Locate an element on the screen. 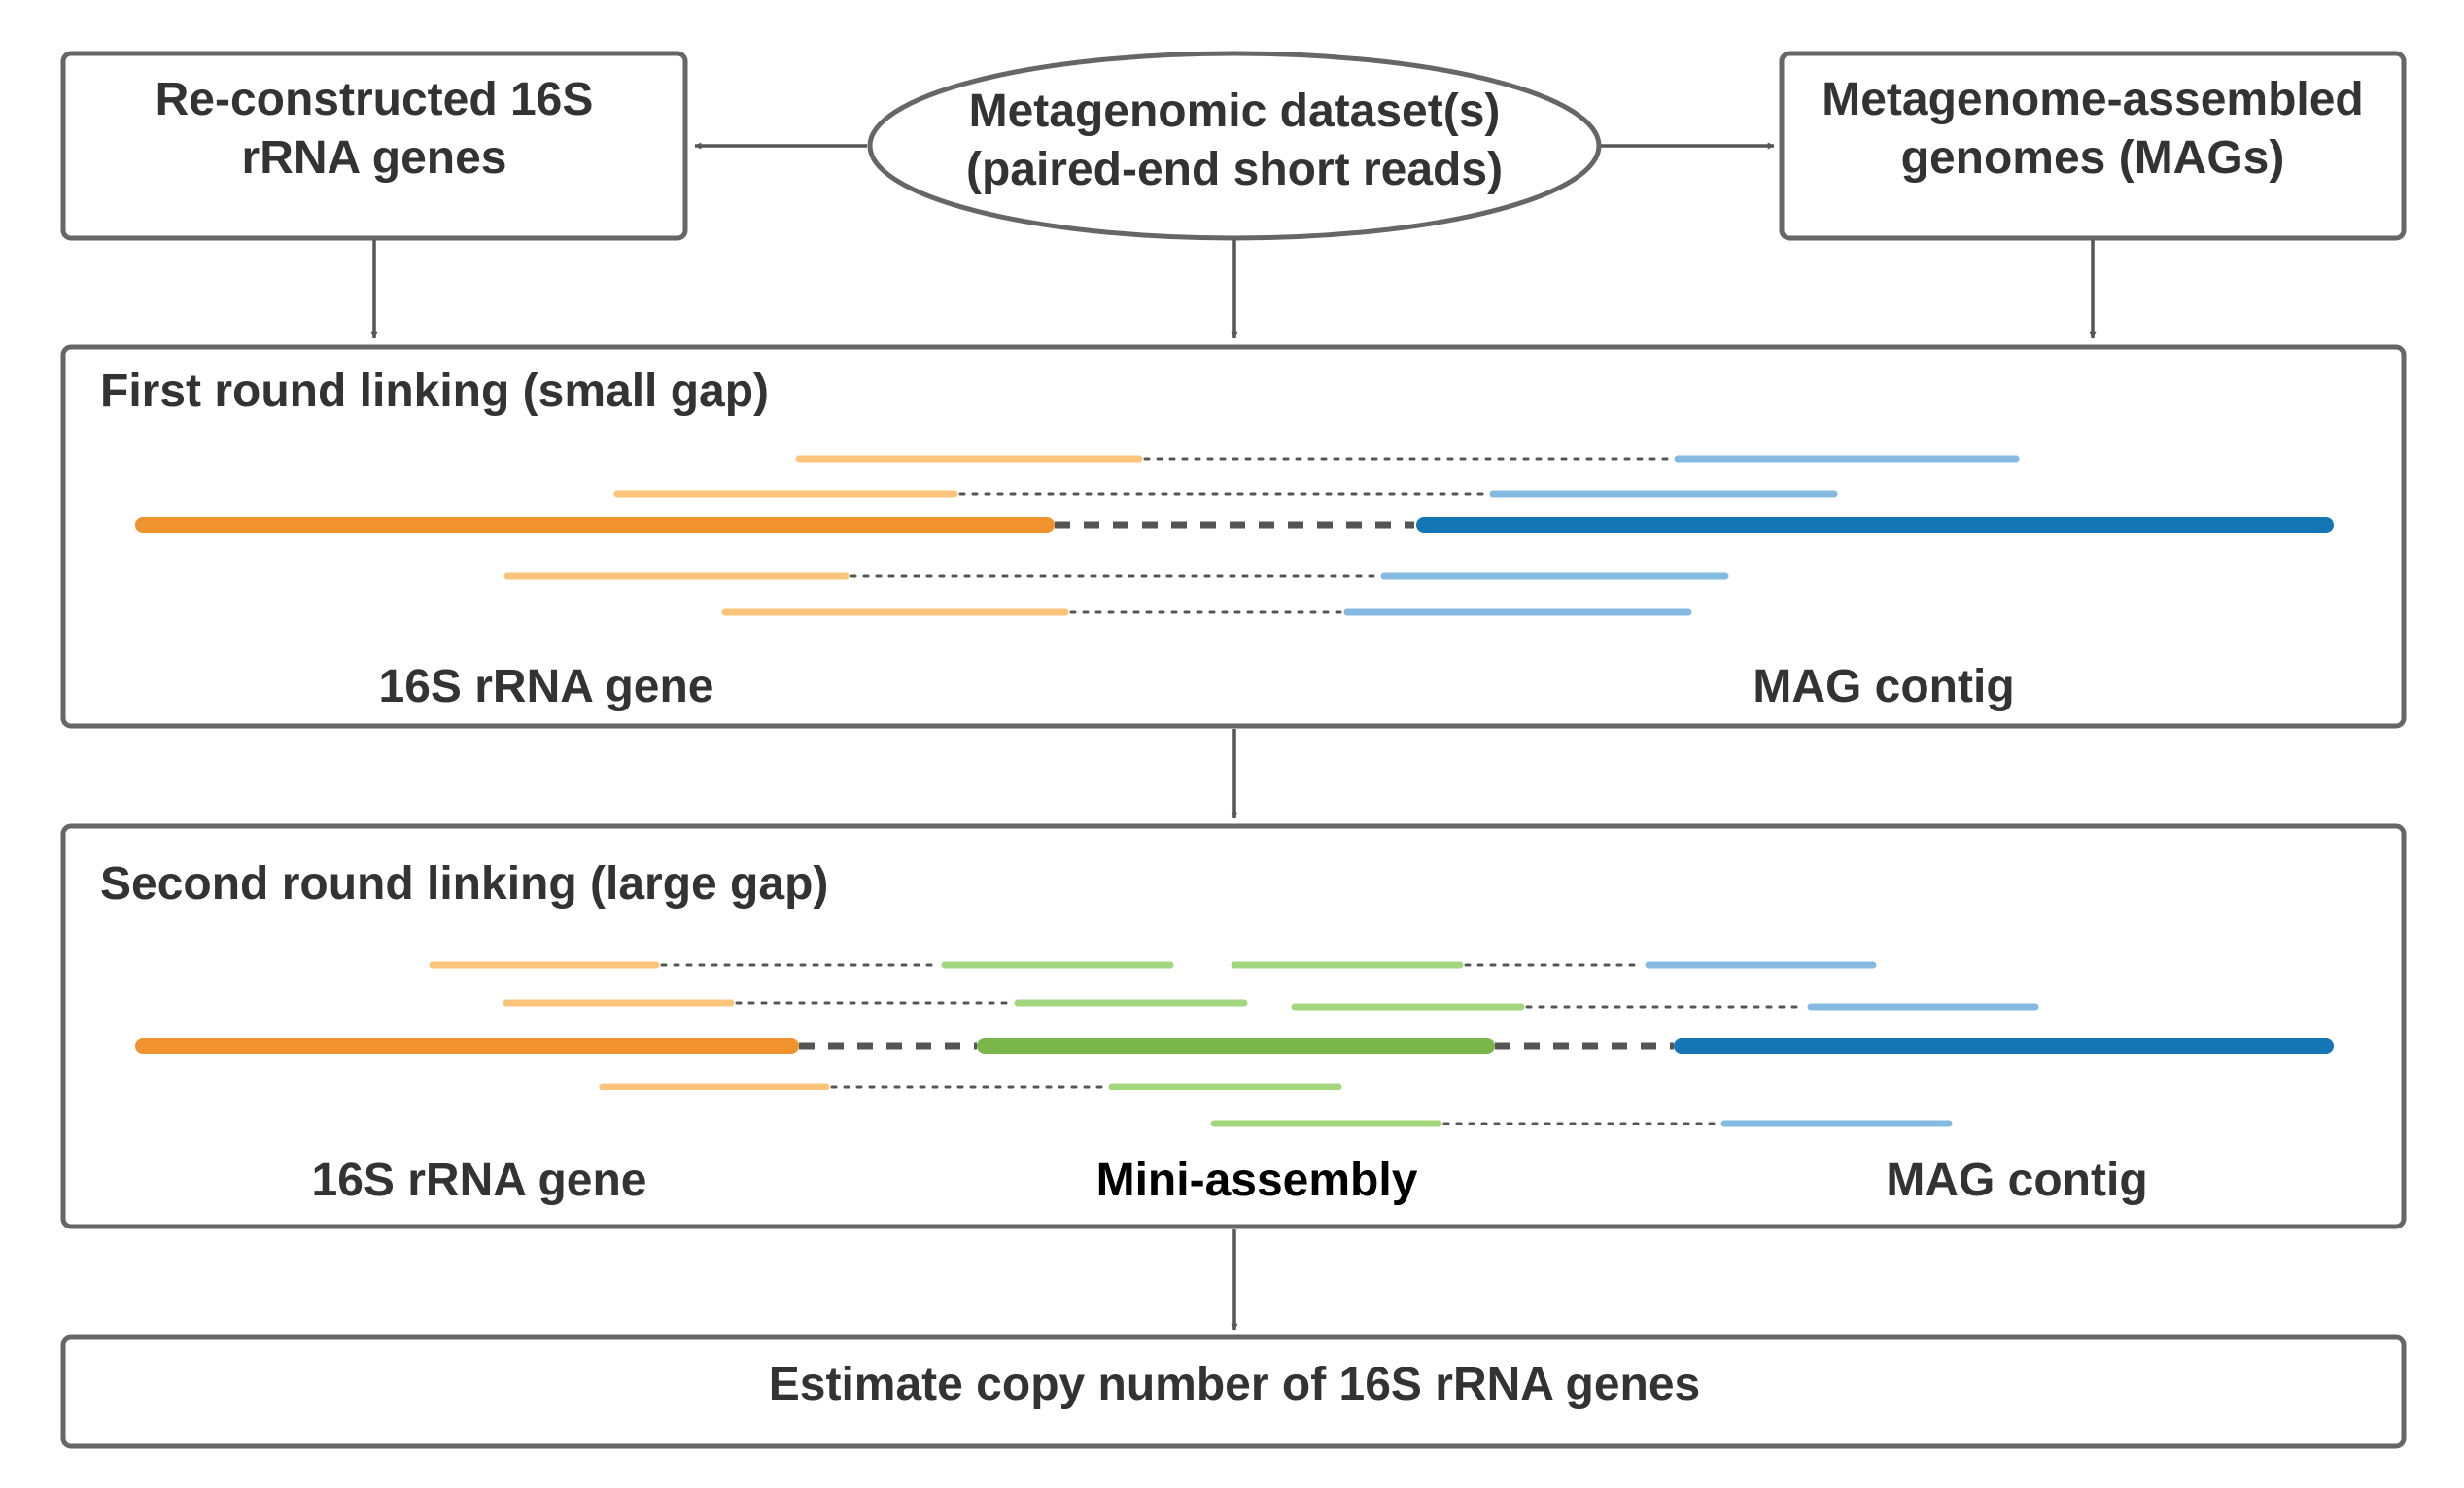  reconstructed-16s-line2: rRNA genes is located at coordinates (374, 158).